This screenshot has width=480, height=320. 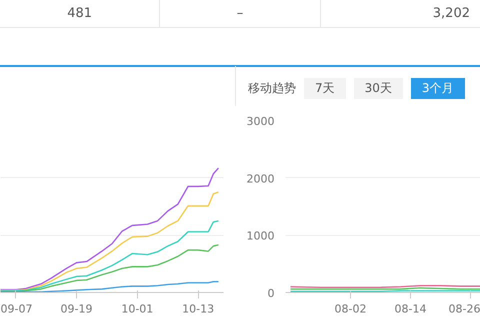 What do you see at coordinates (198, 309) in the screenshot?
I see `x-tick-label: 10-13` at bounding box center [198, 309].